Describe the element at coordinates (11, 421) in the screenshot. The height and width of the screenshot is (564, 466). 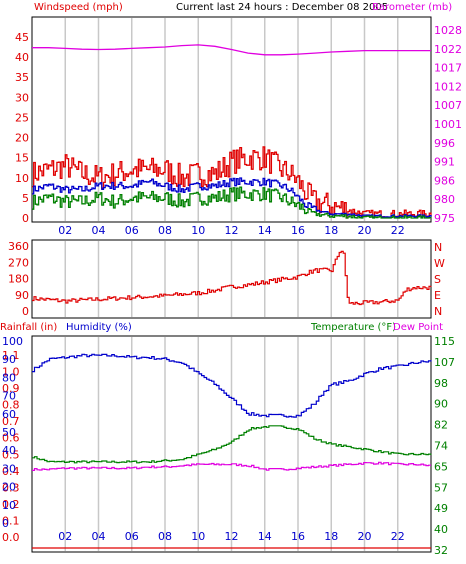
I see `rainfall-tick-0.7: 0.7` at that location.